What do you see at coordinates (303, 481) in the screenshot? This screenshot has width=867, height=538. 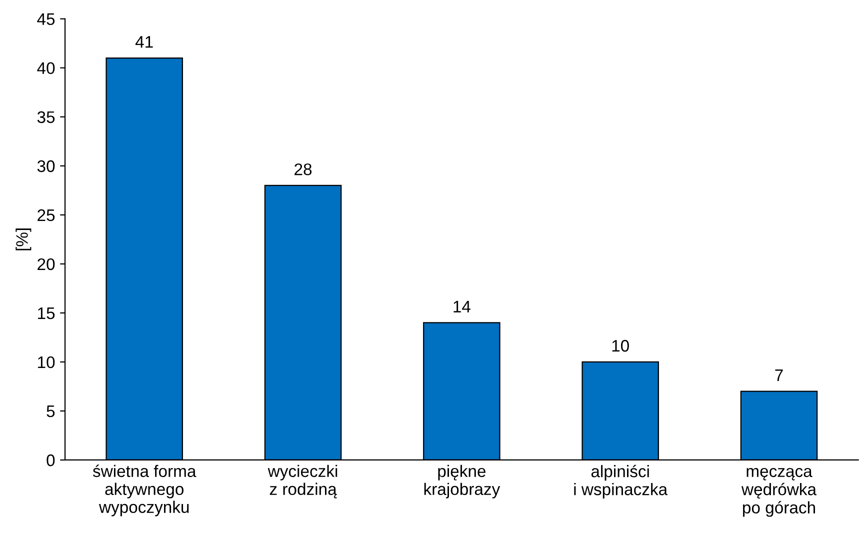 I see `x-tick-label: wycieczki z rodziną` at bounding box center [303, 481].